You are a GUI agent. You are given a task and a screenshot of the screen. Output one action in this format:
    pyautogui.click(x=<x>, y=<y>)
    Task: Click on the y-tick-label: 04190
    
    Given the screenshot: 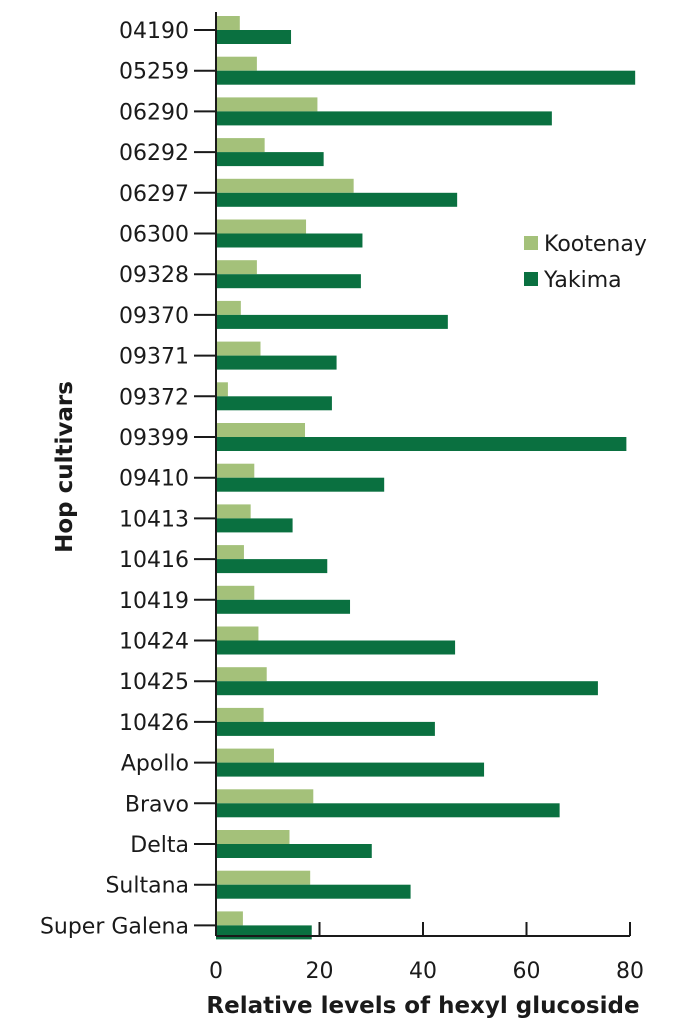 What is the action you would take?
    pyautogui.click(x=154, y=31)
    